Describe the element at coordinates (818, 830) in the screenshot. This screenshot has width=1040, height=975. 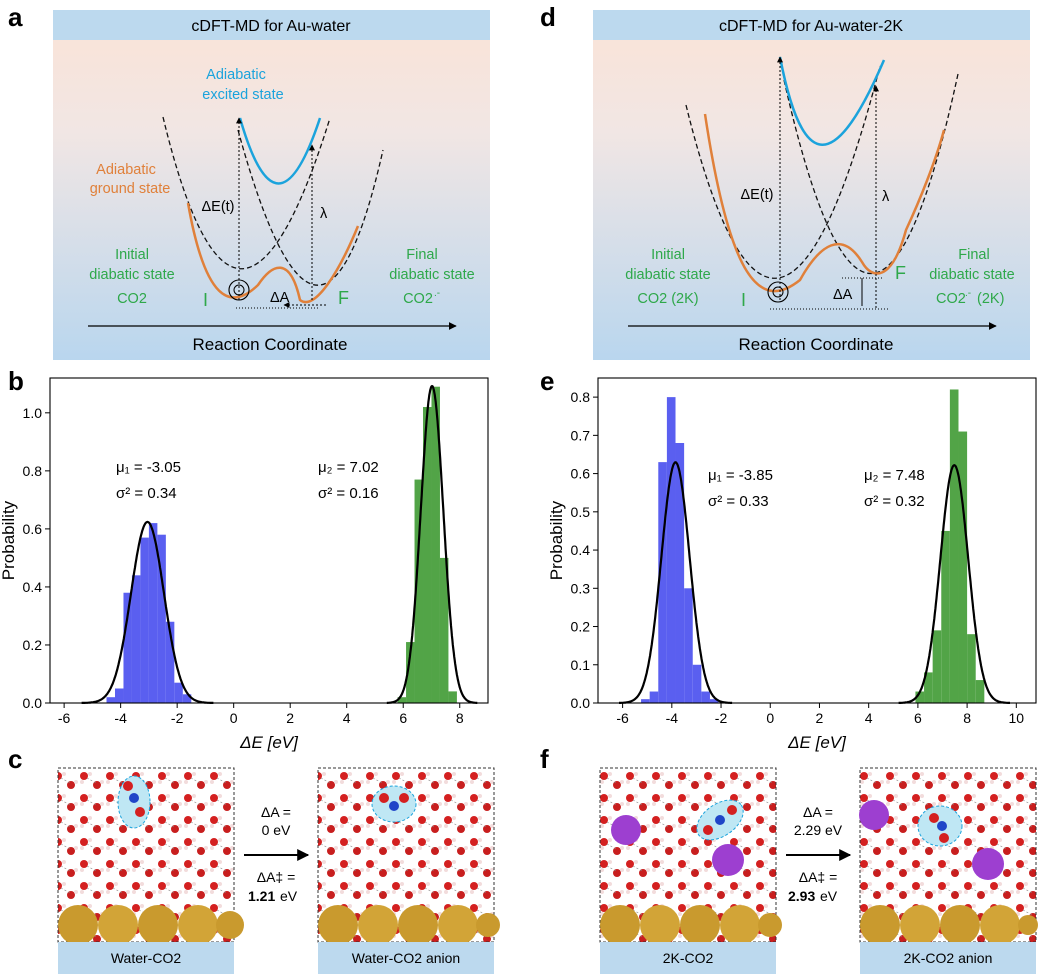
I see `deltaA-line-2: 2.29 eV` at that location.